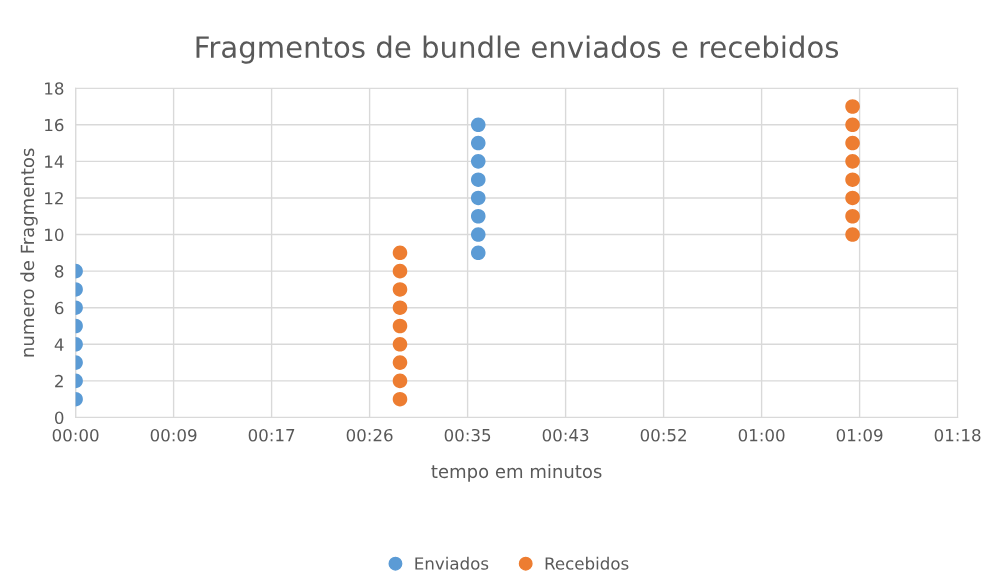 The width and height of the screenshot is (1008, 588). I want to click on y-tick-label: 4, so click(59, 344).